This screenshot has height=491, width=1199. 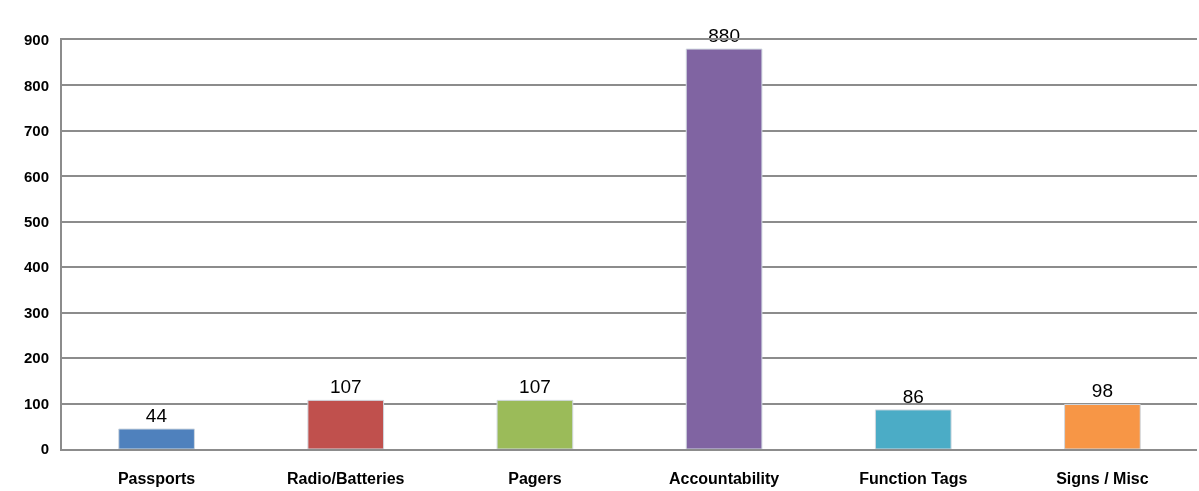 What do you see at coordinates (1102, 479) in the screenshot?
I see `x-tick-label: Signs / Misc` at bounding box center [1102, 479].